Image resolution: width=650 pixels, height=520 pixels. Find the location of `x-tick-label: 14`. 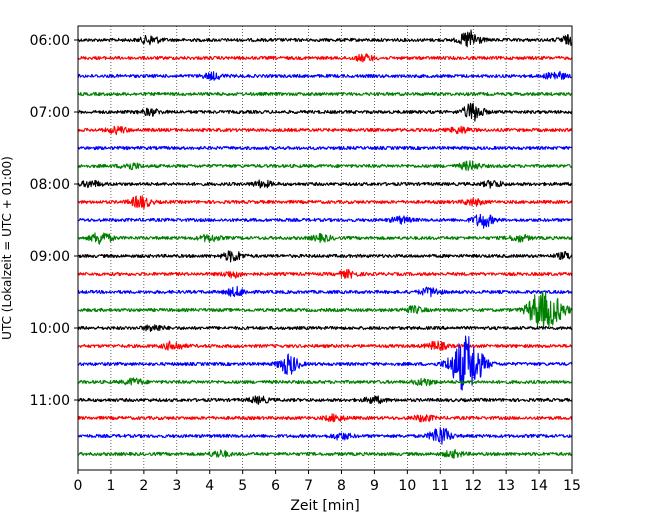

x-tick-label: 14 is located at coordinates (539, 486).